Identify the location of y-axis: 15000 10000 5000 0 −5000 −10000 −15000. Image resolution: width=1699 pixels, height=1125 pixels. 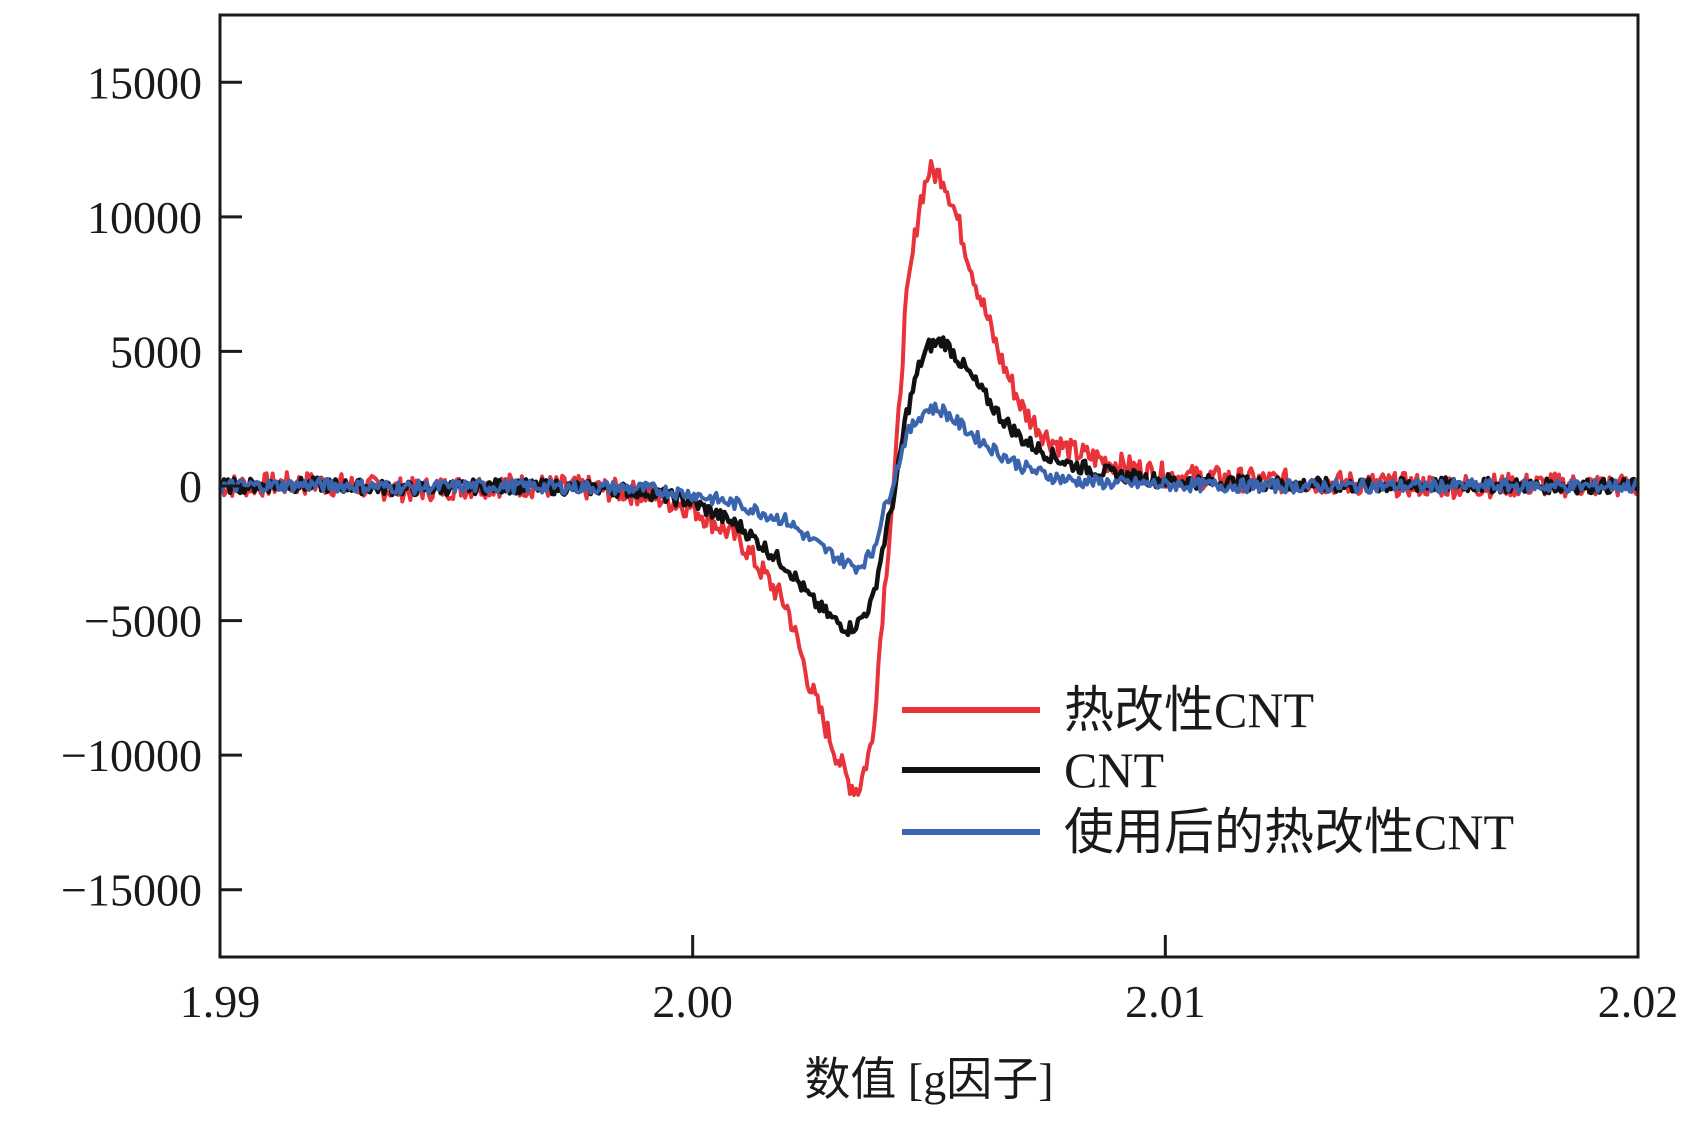
(151, 486).